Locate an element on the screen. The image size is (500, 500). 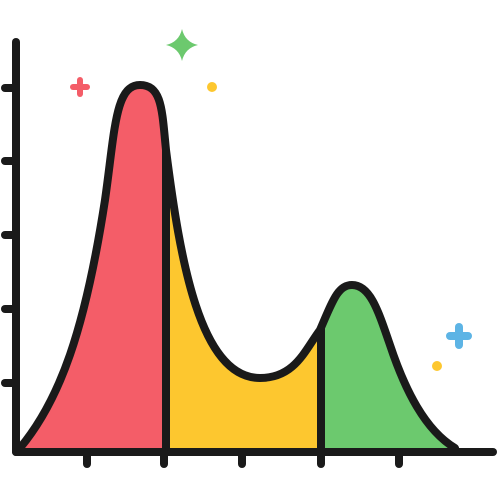
sparkle is located at coordinates (182, 45).